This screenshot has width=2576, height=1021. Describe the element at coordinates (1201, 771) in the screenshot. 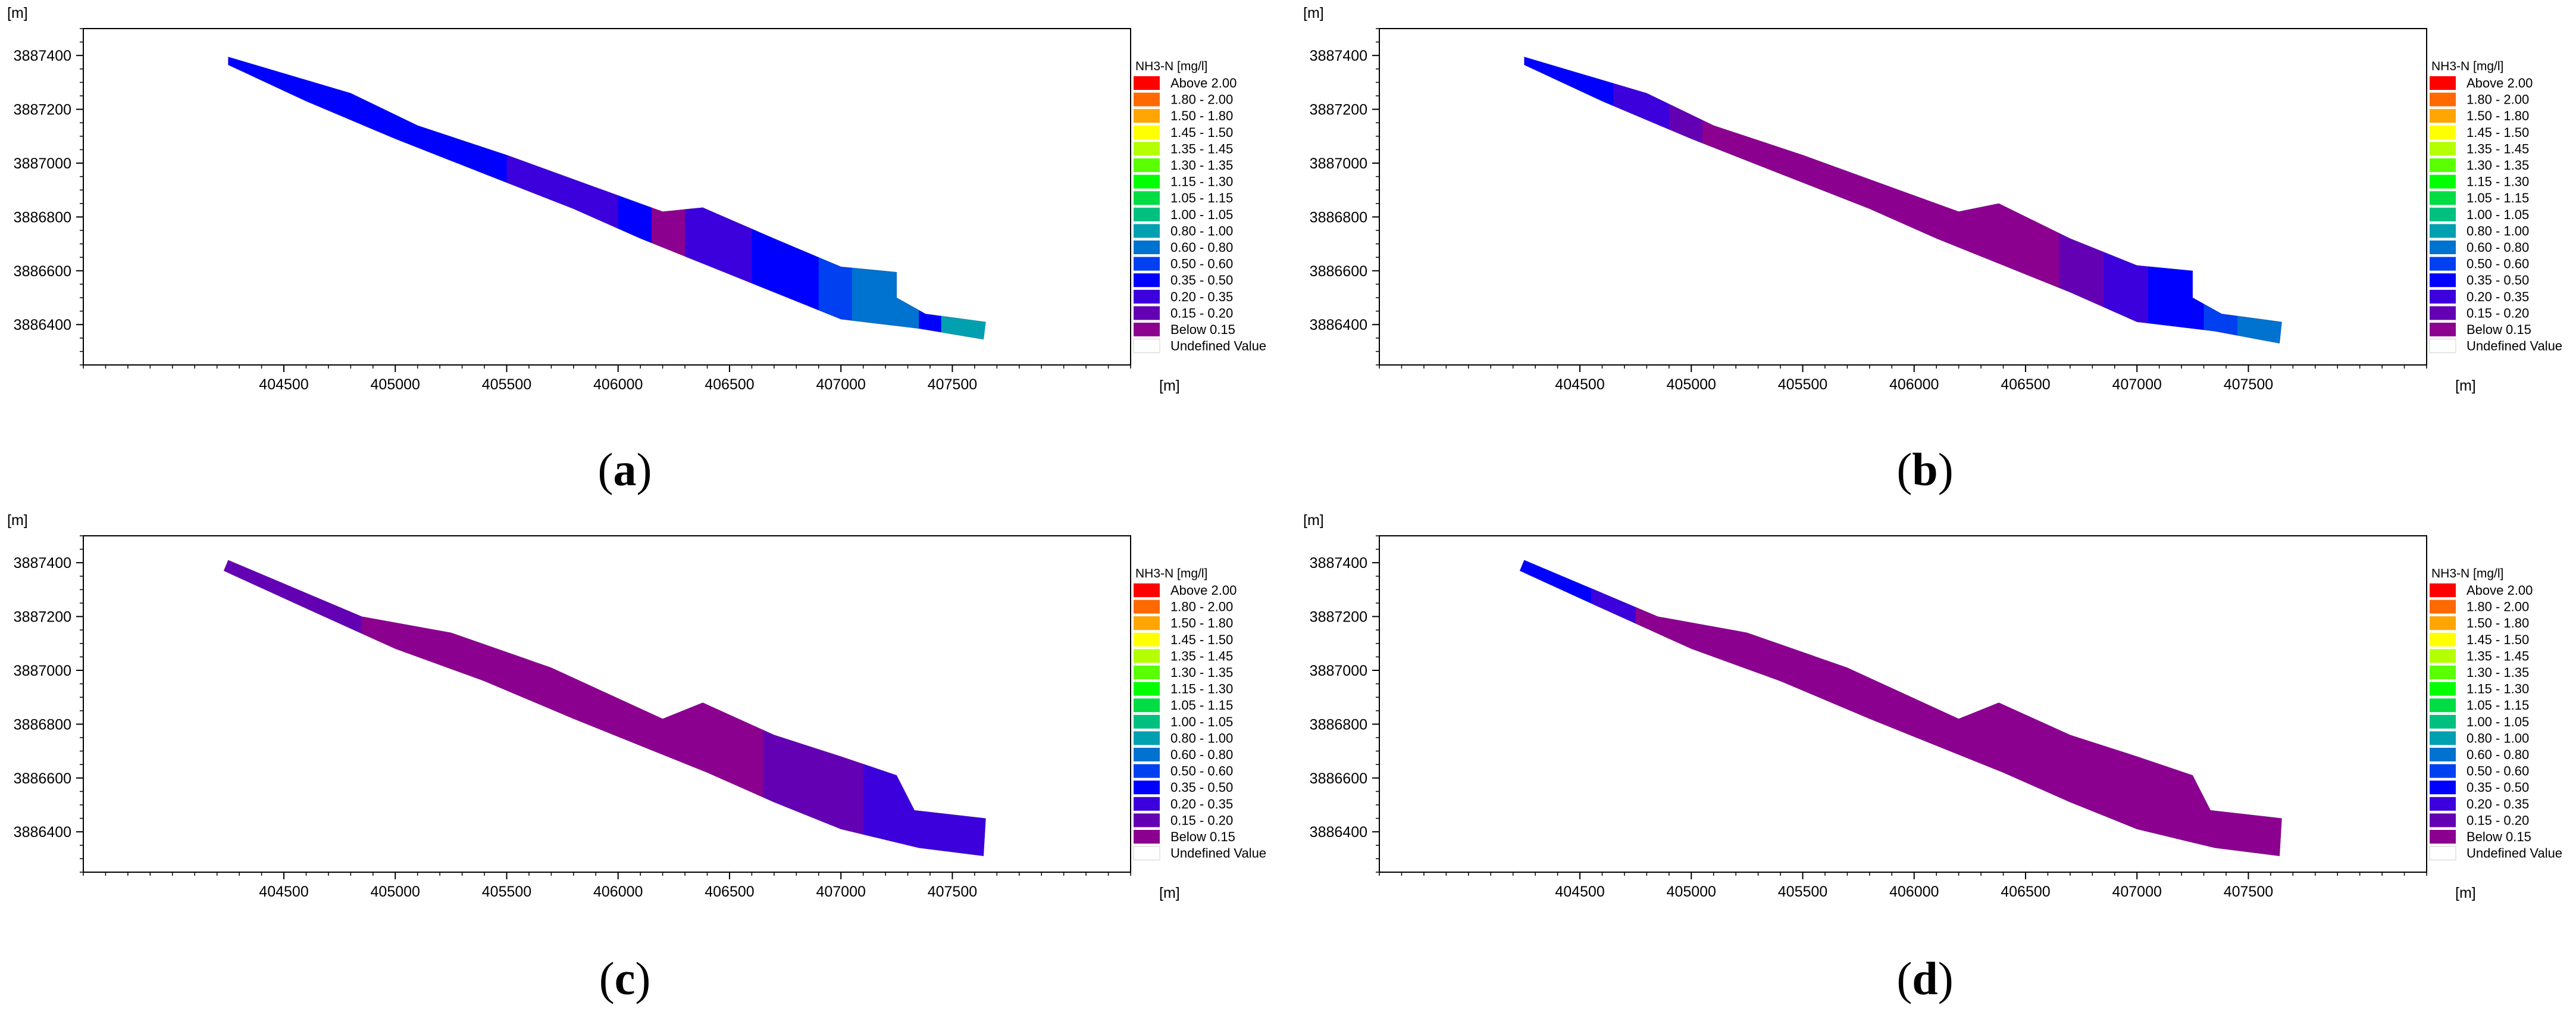

I see `legend-entry-label: 0.50 - 0.60` at that location.